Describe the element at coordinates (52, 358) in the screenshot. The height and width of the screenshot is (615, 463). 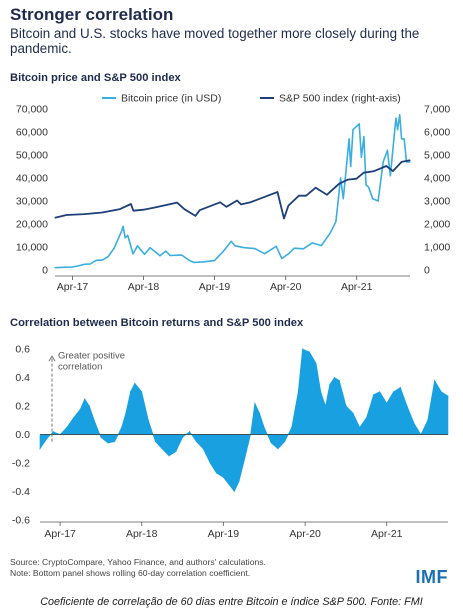
I see `annotation-arrowhead` at that location.